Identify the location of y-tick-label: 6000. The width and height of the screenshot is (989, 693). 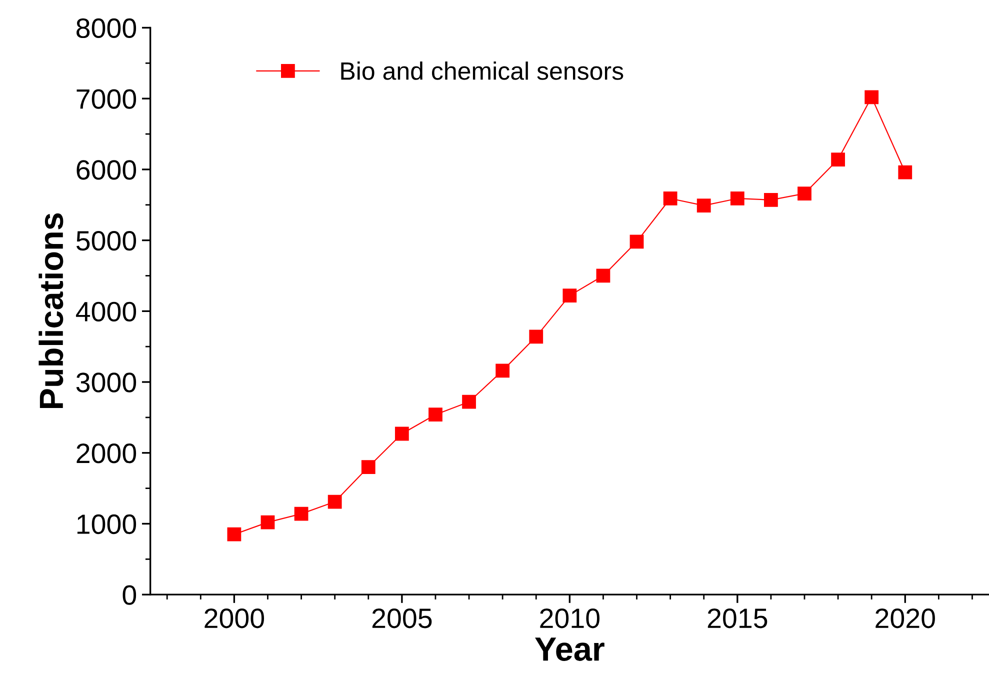
(106, 170).